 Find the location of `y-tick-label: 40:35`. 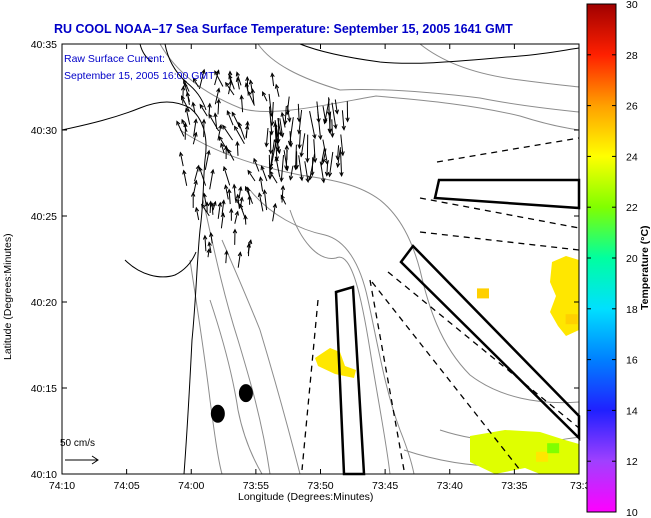

y-tick-label: 40:35 is located at coordinates (44, 45).